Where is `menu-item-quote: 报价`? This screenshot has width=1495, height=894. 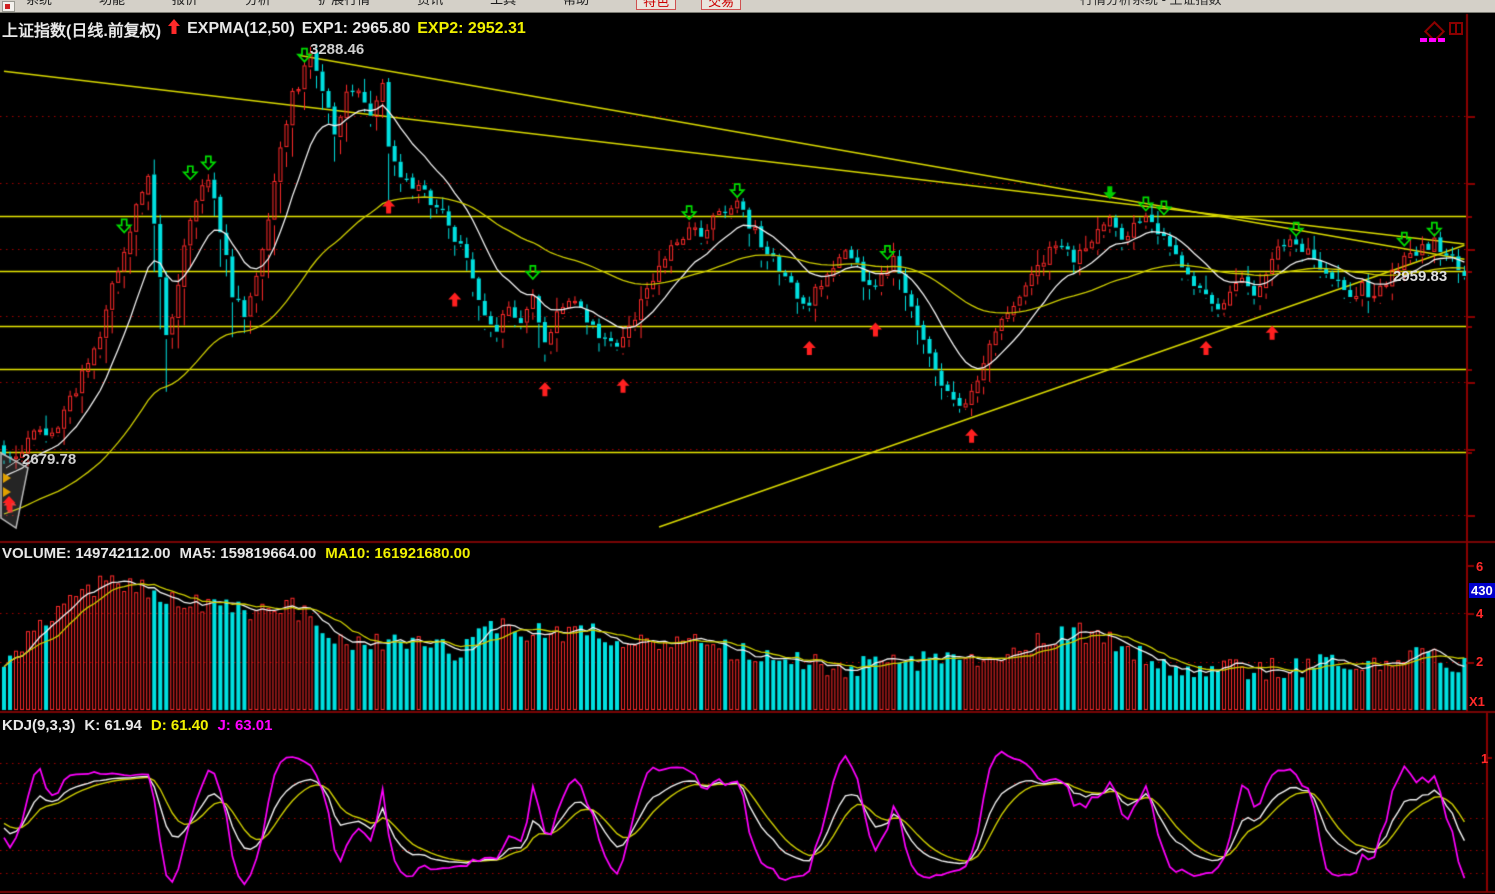
menu-item-quote: 报价 is located at coordinates (185, 3).